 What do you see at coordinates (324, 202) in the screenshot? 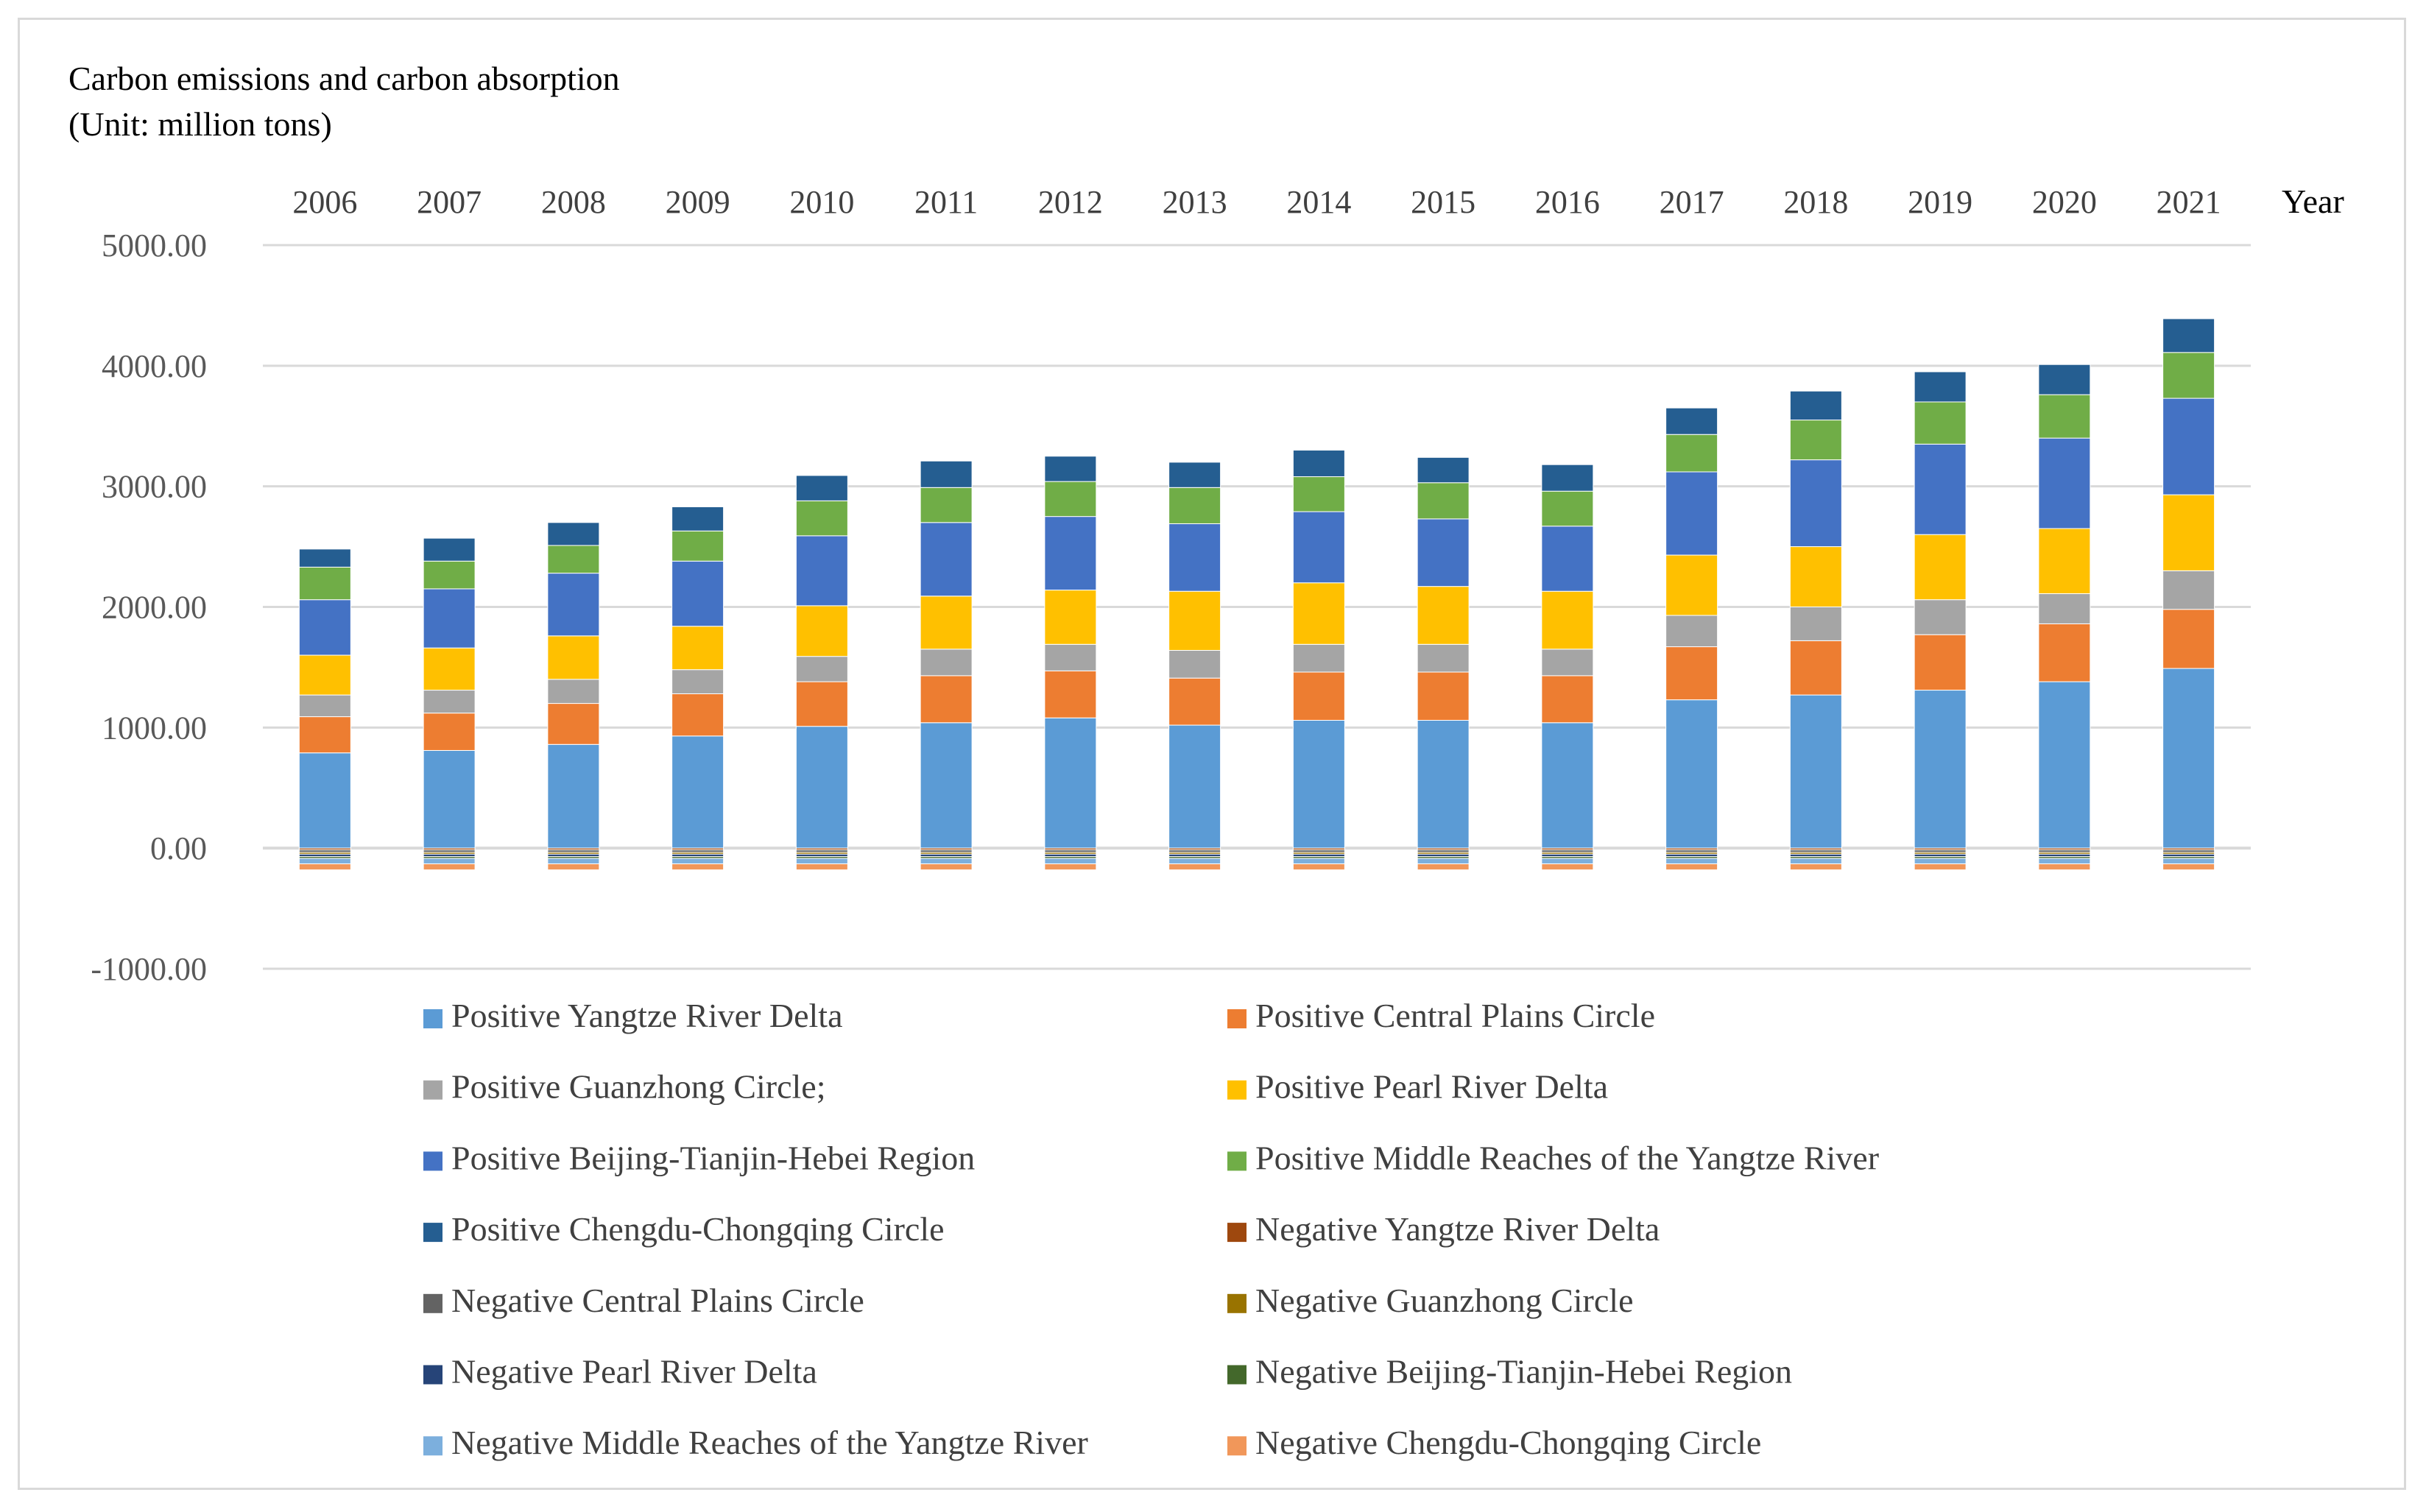
I see `x-tick-label: 2006` at bounding box center [324, 202].